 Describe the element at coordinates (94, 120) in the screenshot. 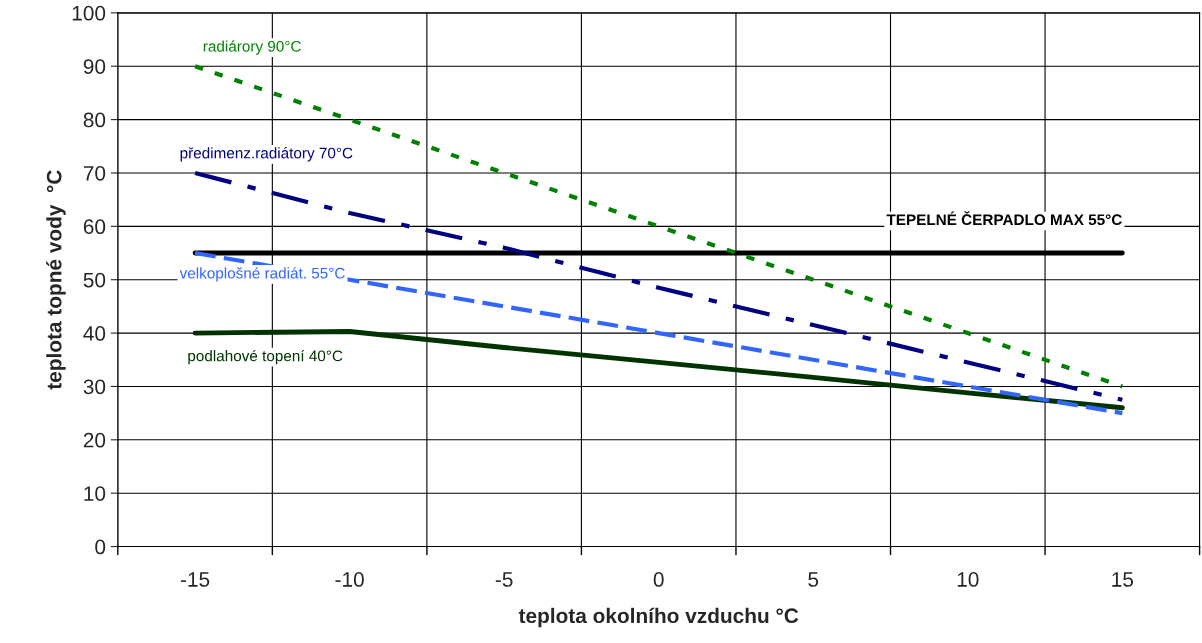

I see `y-tick-label: 80` at that location.